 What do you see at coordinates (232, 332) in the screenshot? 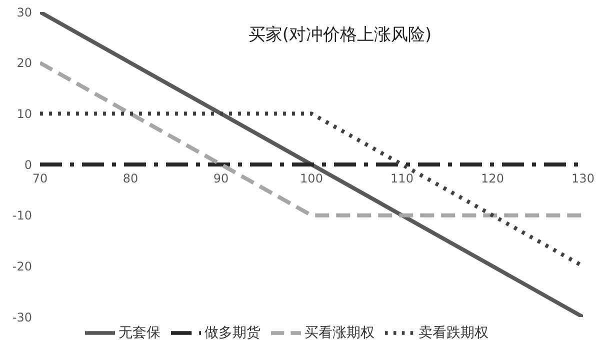
I see `legend-label: 做多期货` at bounding box center [232, 332].